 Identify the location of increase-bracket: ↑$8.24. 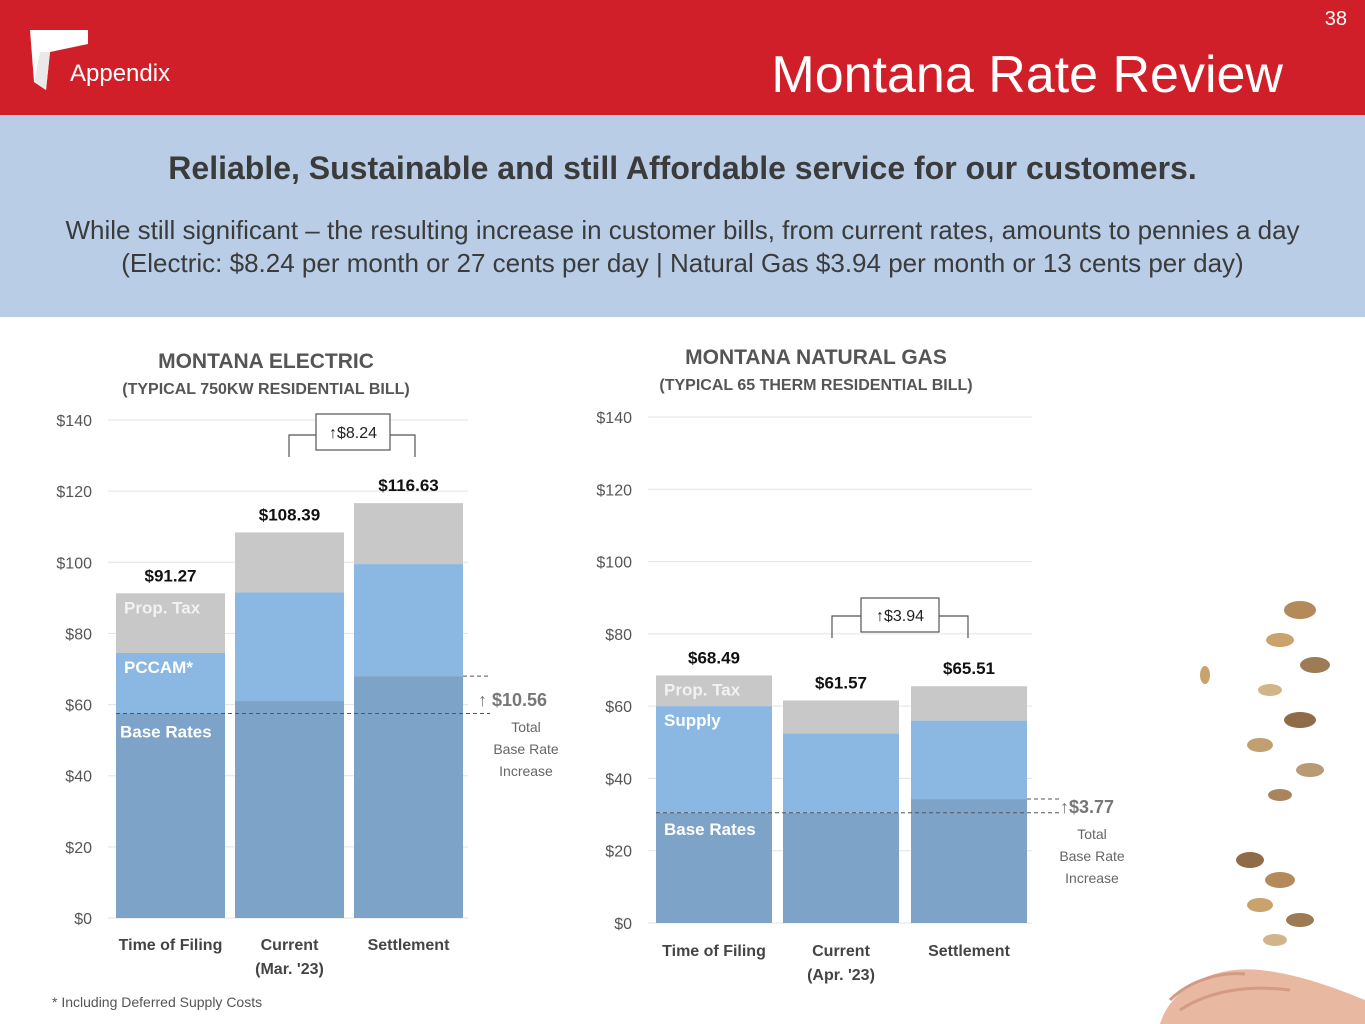
(352, 435).